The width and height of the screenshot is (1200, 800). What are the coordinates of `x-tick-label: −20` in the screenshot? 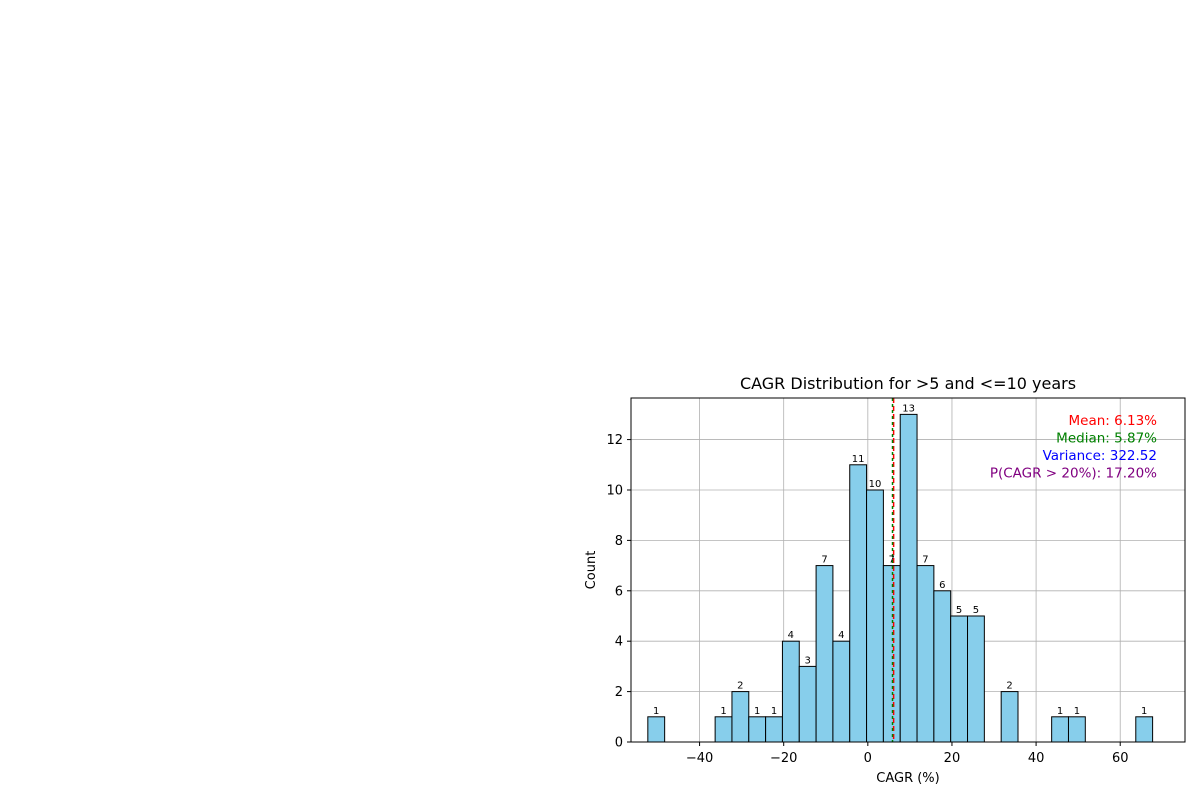 It's located at (783, 758).